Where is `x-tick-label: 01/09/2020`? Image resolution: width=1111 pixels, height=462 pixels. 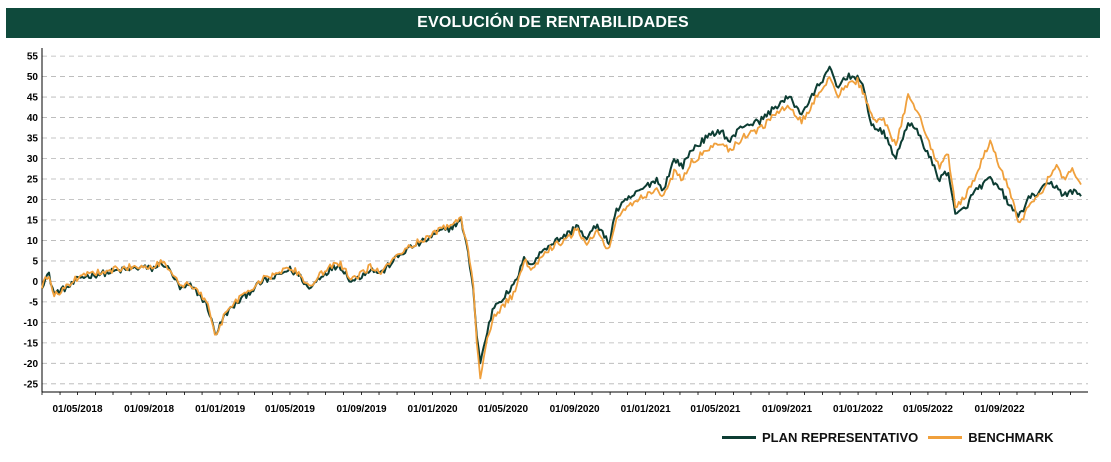
x-tick-label: 01/09/2020 is located at coordinates (575, 409).